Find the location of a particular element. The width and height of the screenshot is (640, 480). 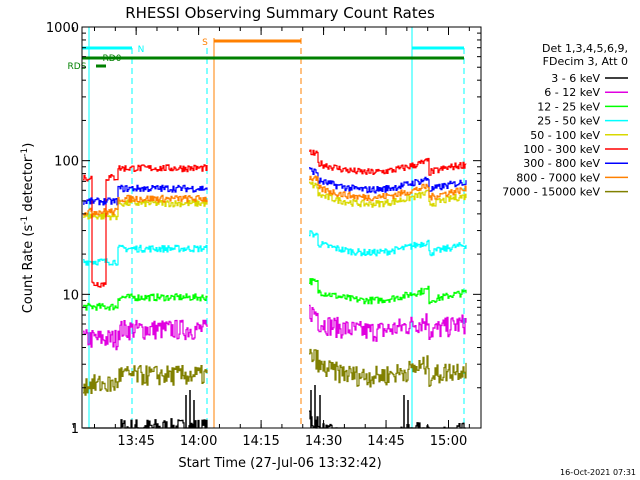

y-axis-label-sup2: -1 is located at coordinates (25, 152).